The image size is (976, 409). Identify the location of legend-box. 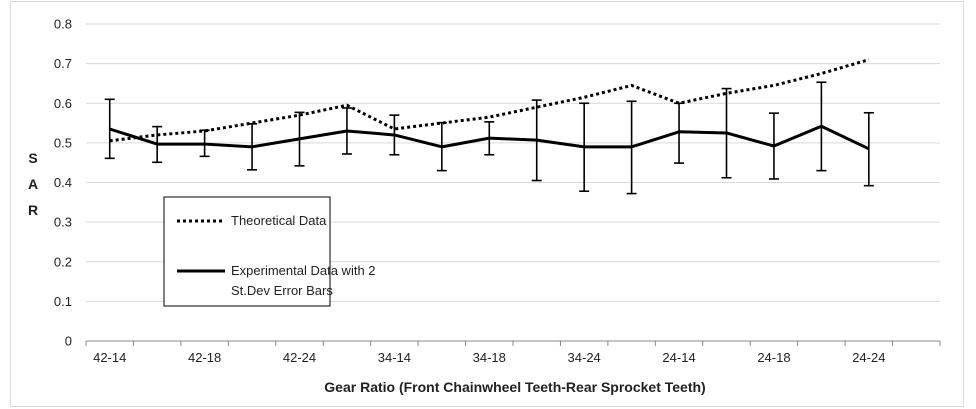
(247, 251).